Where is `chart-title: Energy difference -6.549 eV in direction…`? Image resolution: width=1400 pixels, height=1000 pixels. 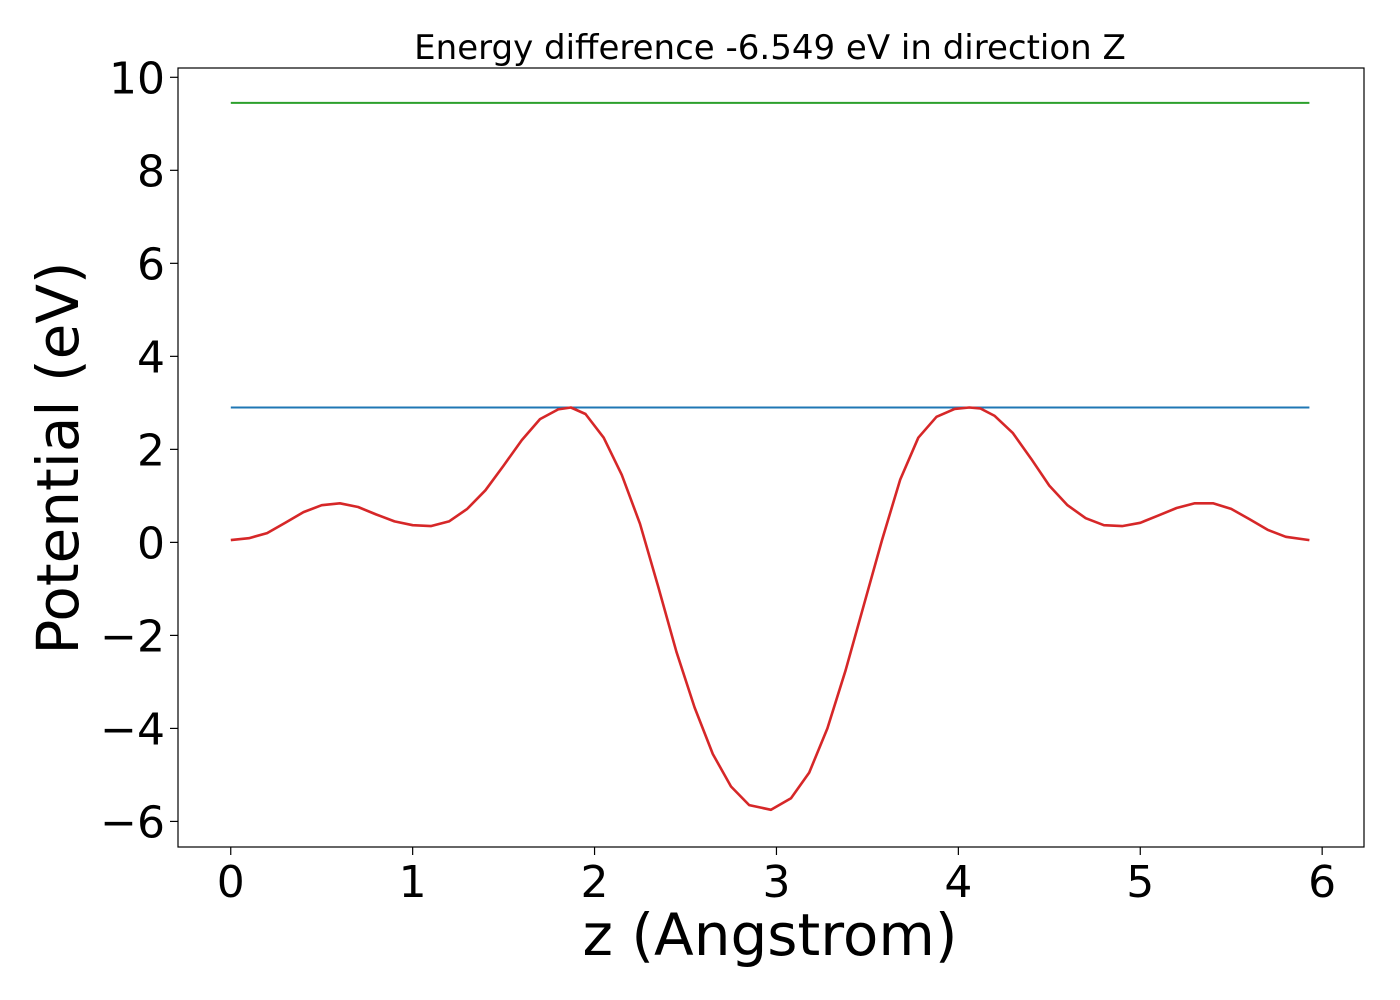
chart-title: Energy difference -6.549 eV in direction… is located at coordinates (770, 48).